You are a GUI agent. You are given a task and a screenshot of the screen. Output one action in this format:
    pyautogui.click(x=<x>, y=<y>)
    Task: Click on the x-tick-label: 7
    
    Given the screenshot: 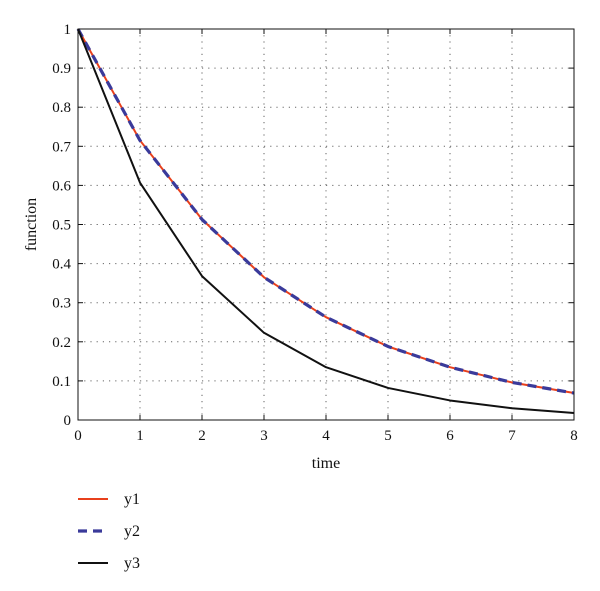 What is the action you would take?
    pyautogui.click(x=512, y=436)
    